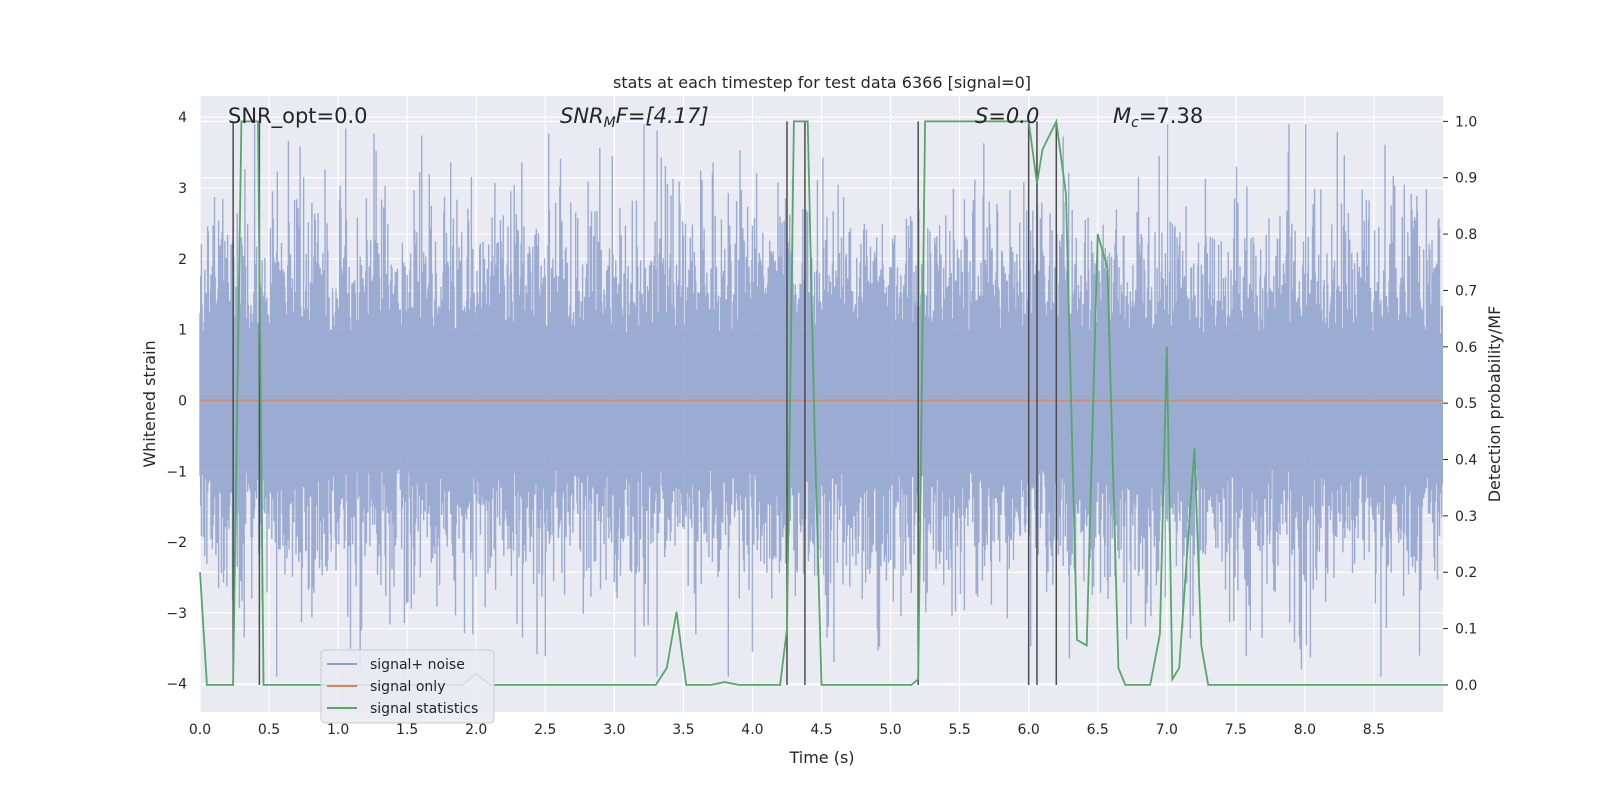 The height and width of the screenshot is (800, 1600). I want to click on x-tick-label: 7.0, so click(1167, 730).